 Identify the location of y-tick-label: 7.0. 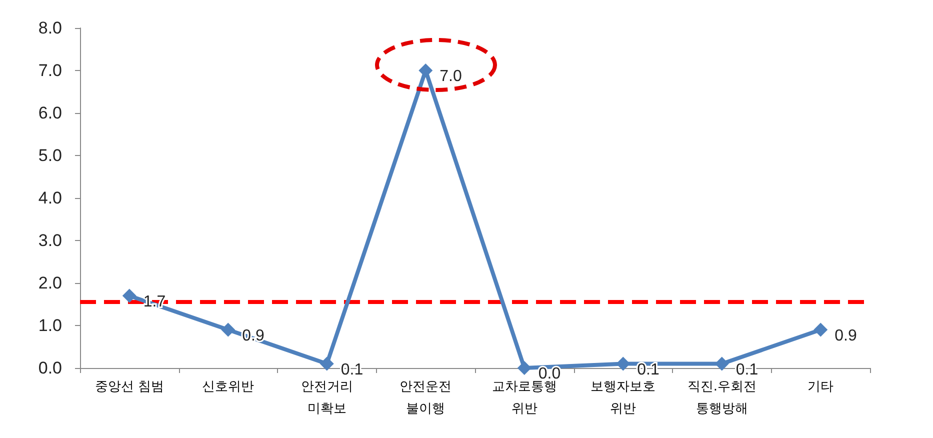
(50, 70).